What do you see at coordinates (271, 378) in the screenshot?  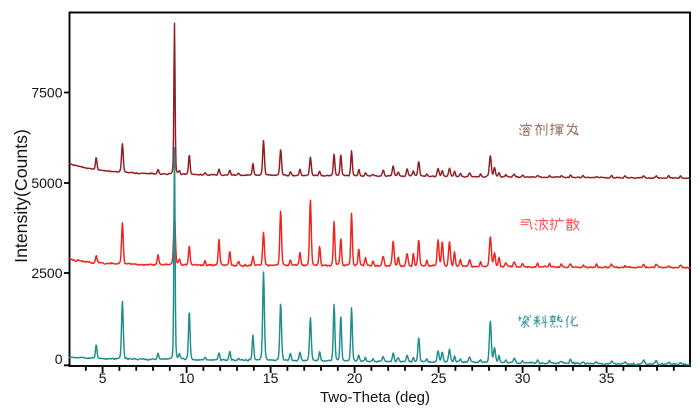 I see `svg-text: 15` at bounding box center [271, 378].